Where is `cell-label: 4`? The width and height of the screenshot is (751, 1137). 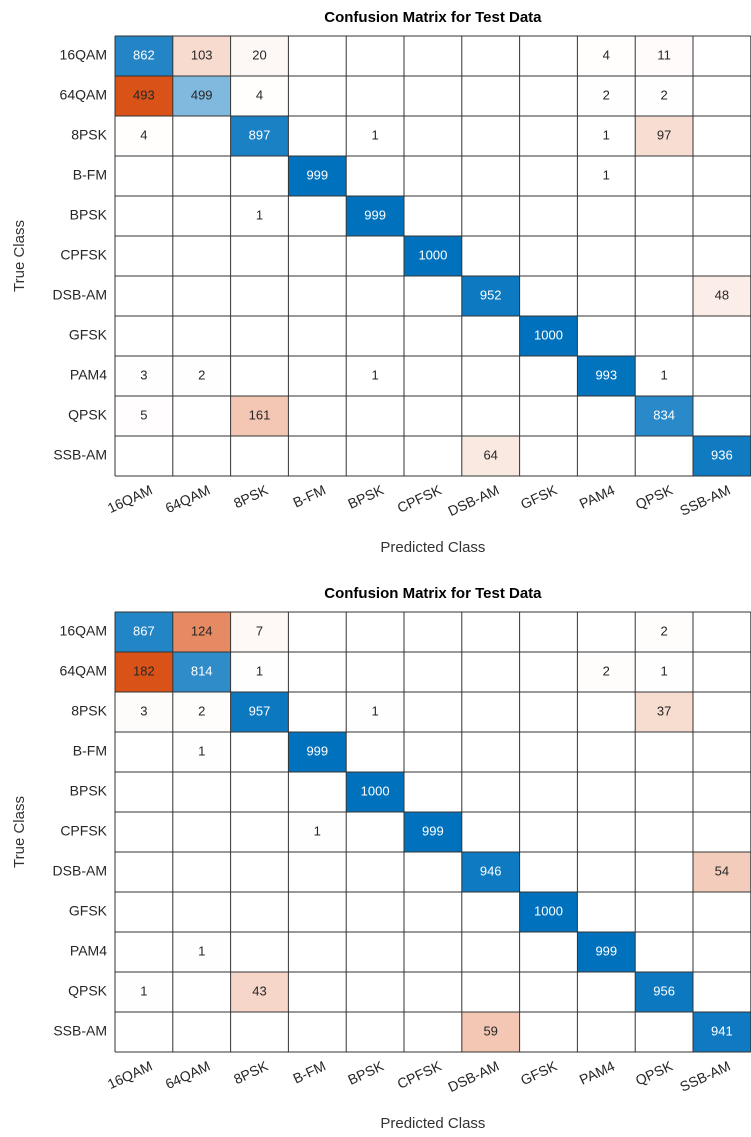 cell-label: 4 is located at coordinates (606, 54).